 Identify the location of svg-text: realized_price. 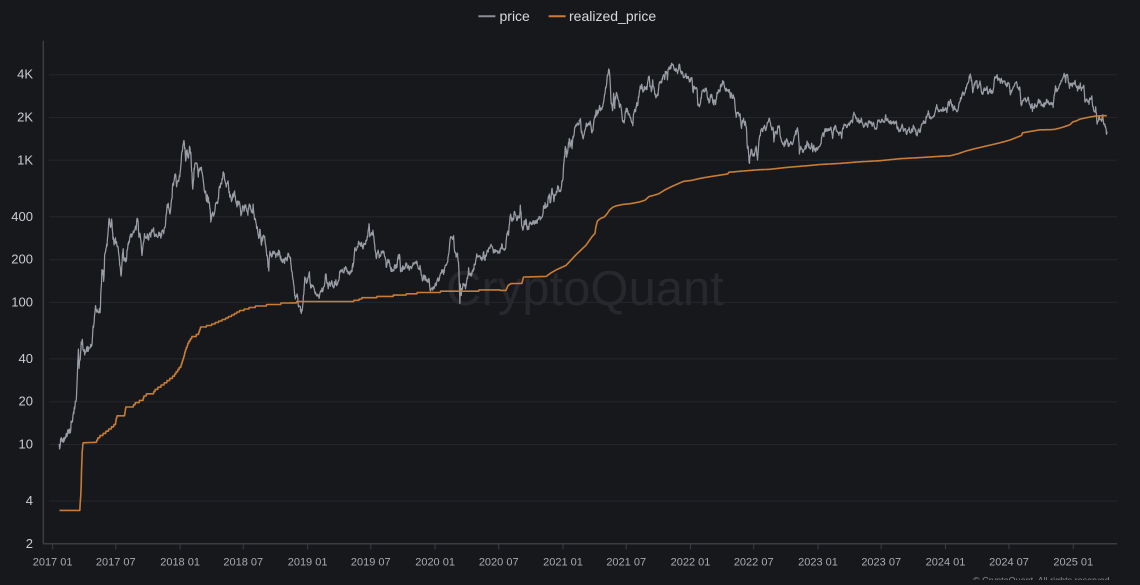
(612, 16).